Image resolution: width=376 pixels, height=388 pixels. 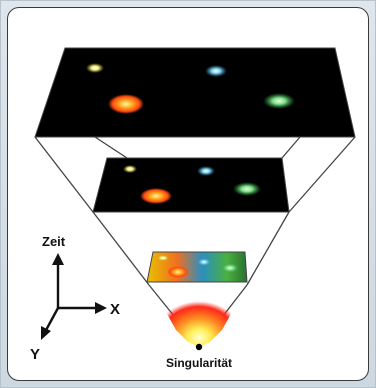 I want to click on y-axis-line, so click(x=51, y=320).